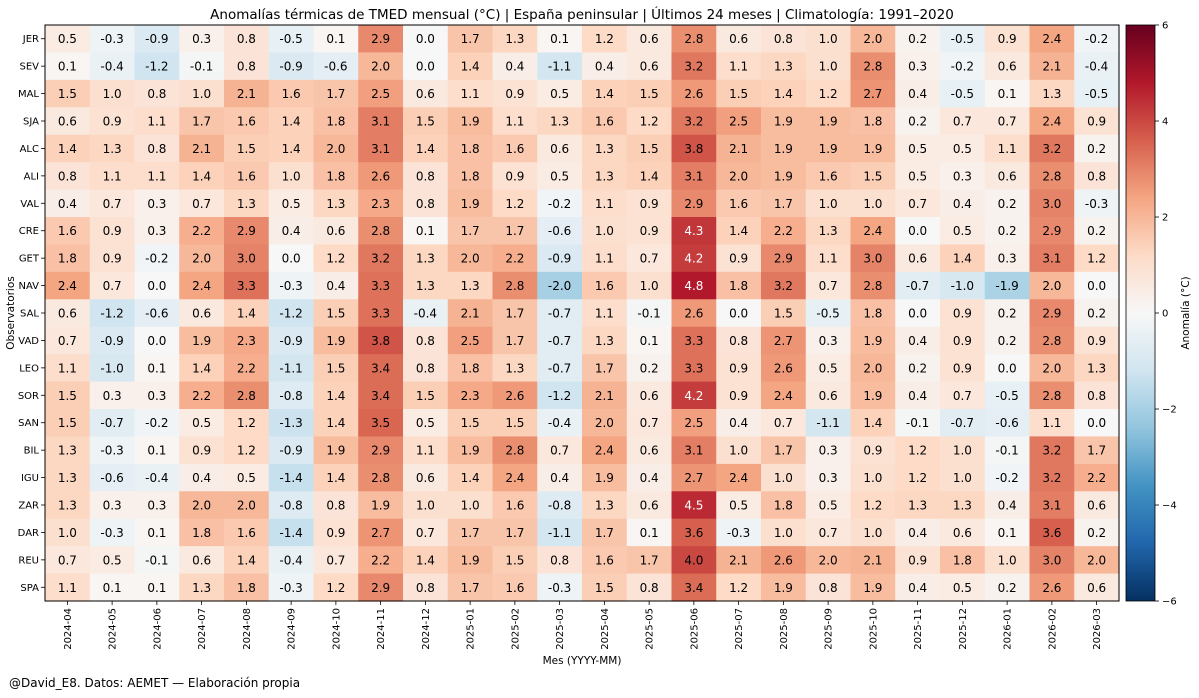 The image size is (1199, 698). Describe the element at coordinates (738, 423) in the screenshot. I see `cell-value-label: 0.4` at that location.